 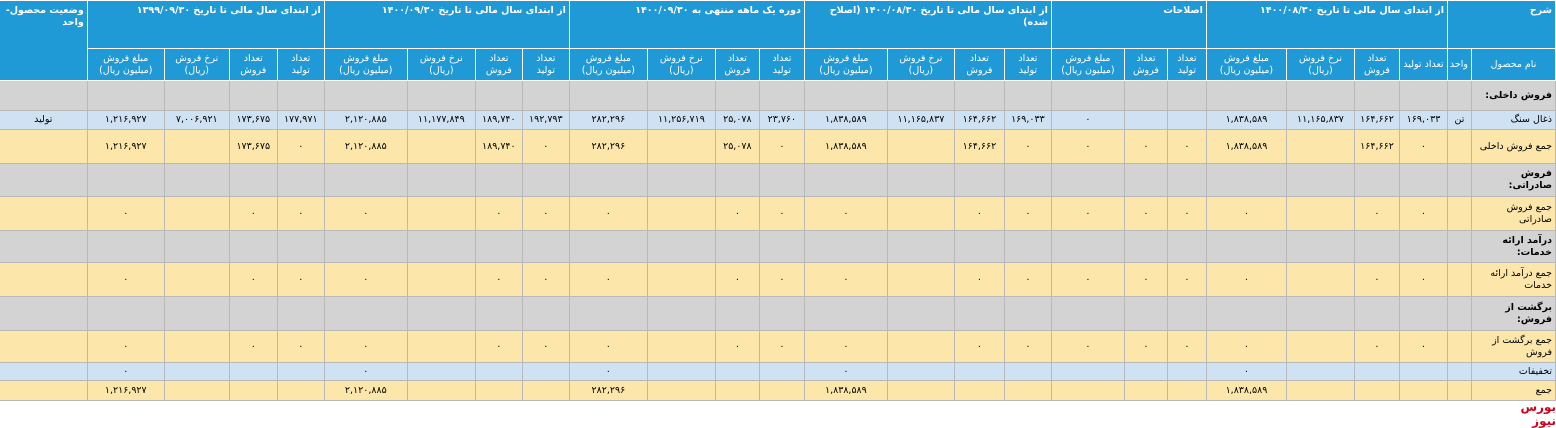 I want to click on row-label: جمع فروش صادراتی, so click(x=1513, y=213).